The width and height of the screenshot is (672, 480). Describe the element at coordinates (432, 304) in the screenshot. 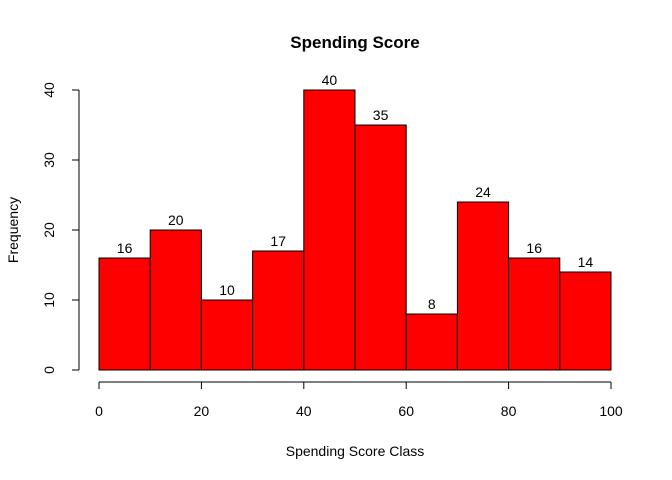

I see `data-label-60-70: 8` at that location.